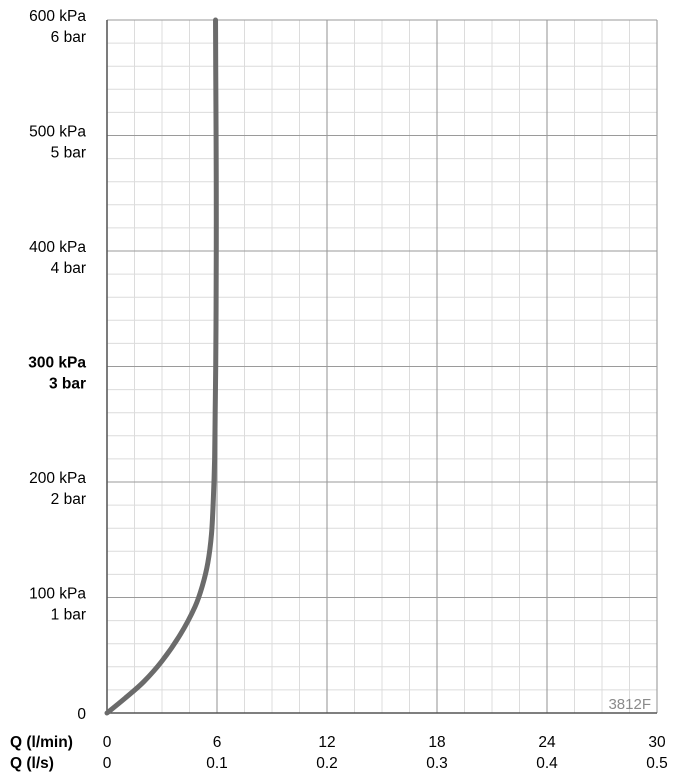 Image resolution: width=674 pixels, height=781 pixels. I want to click on x-tick-label-lmin: 18, so click(436, 742).